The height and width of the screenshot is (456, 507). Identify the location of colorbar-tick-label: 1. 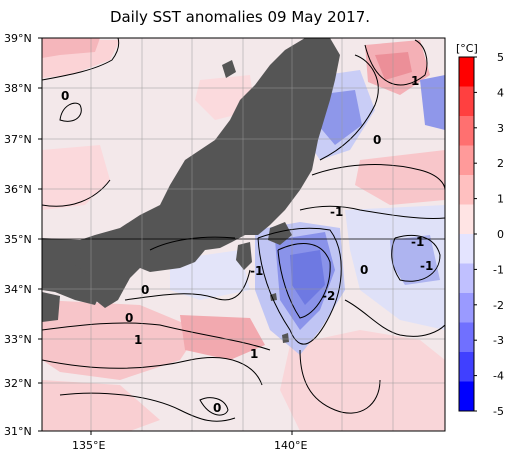
(500, 199).